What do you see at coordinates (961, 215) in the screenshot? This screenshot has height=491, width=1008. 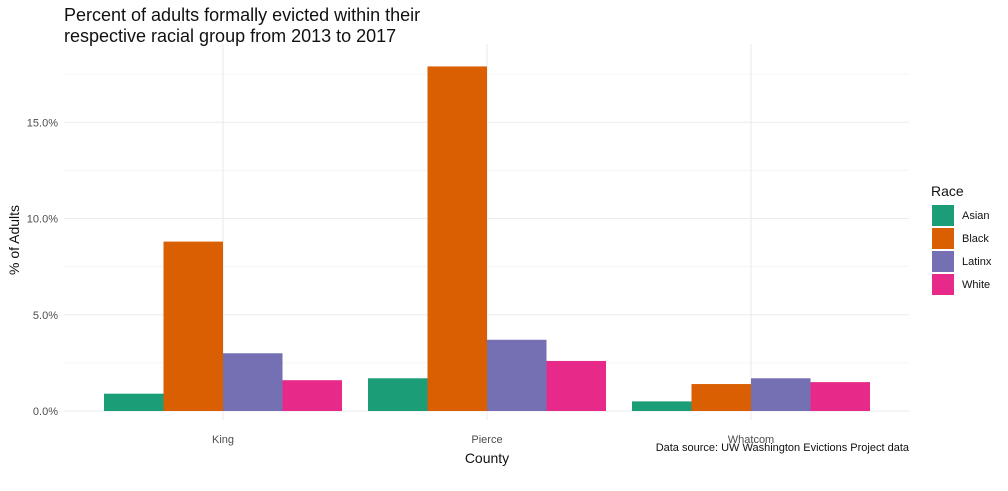 I see `legend-item-asian: Asian` at bounding box center [961, 215].